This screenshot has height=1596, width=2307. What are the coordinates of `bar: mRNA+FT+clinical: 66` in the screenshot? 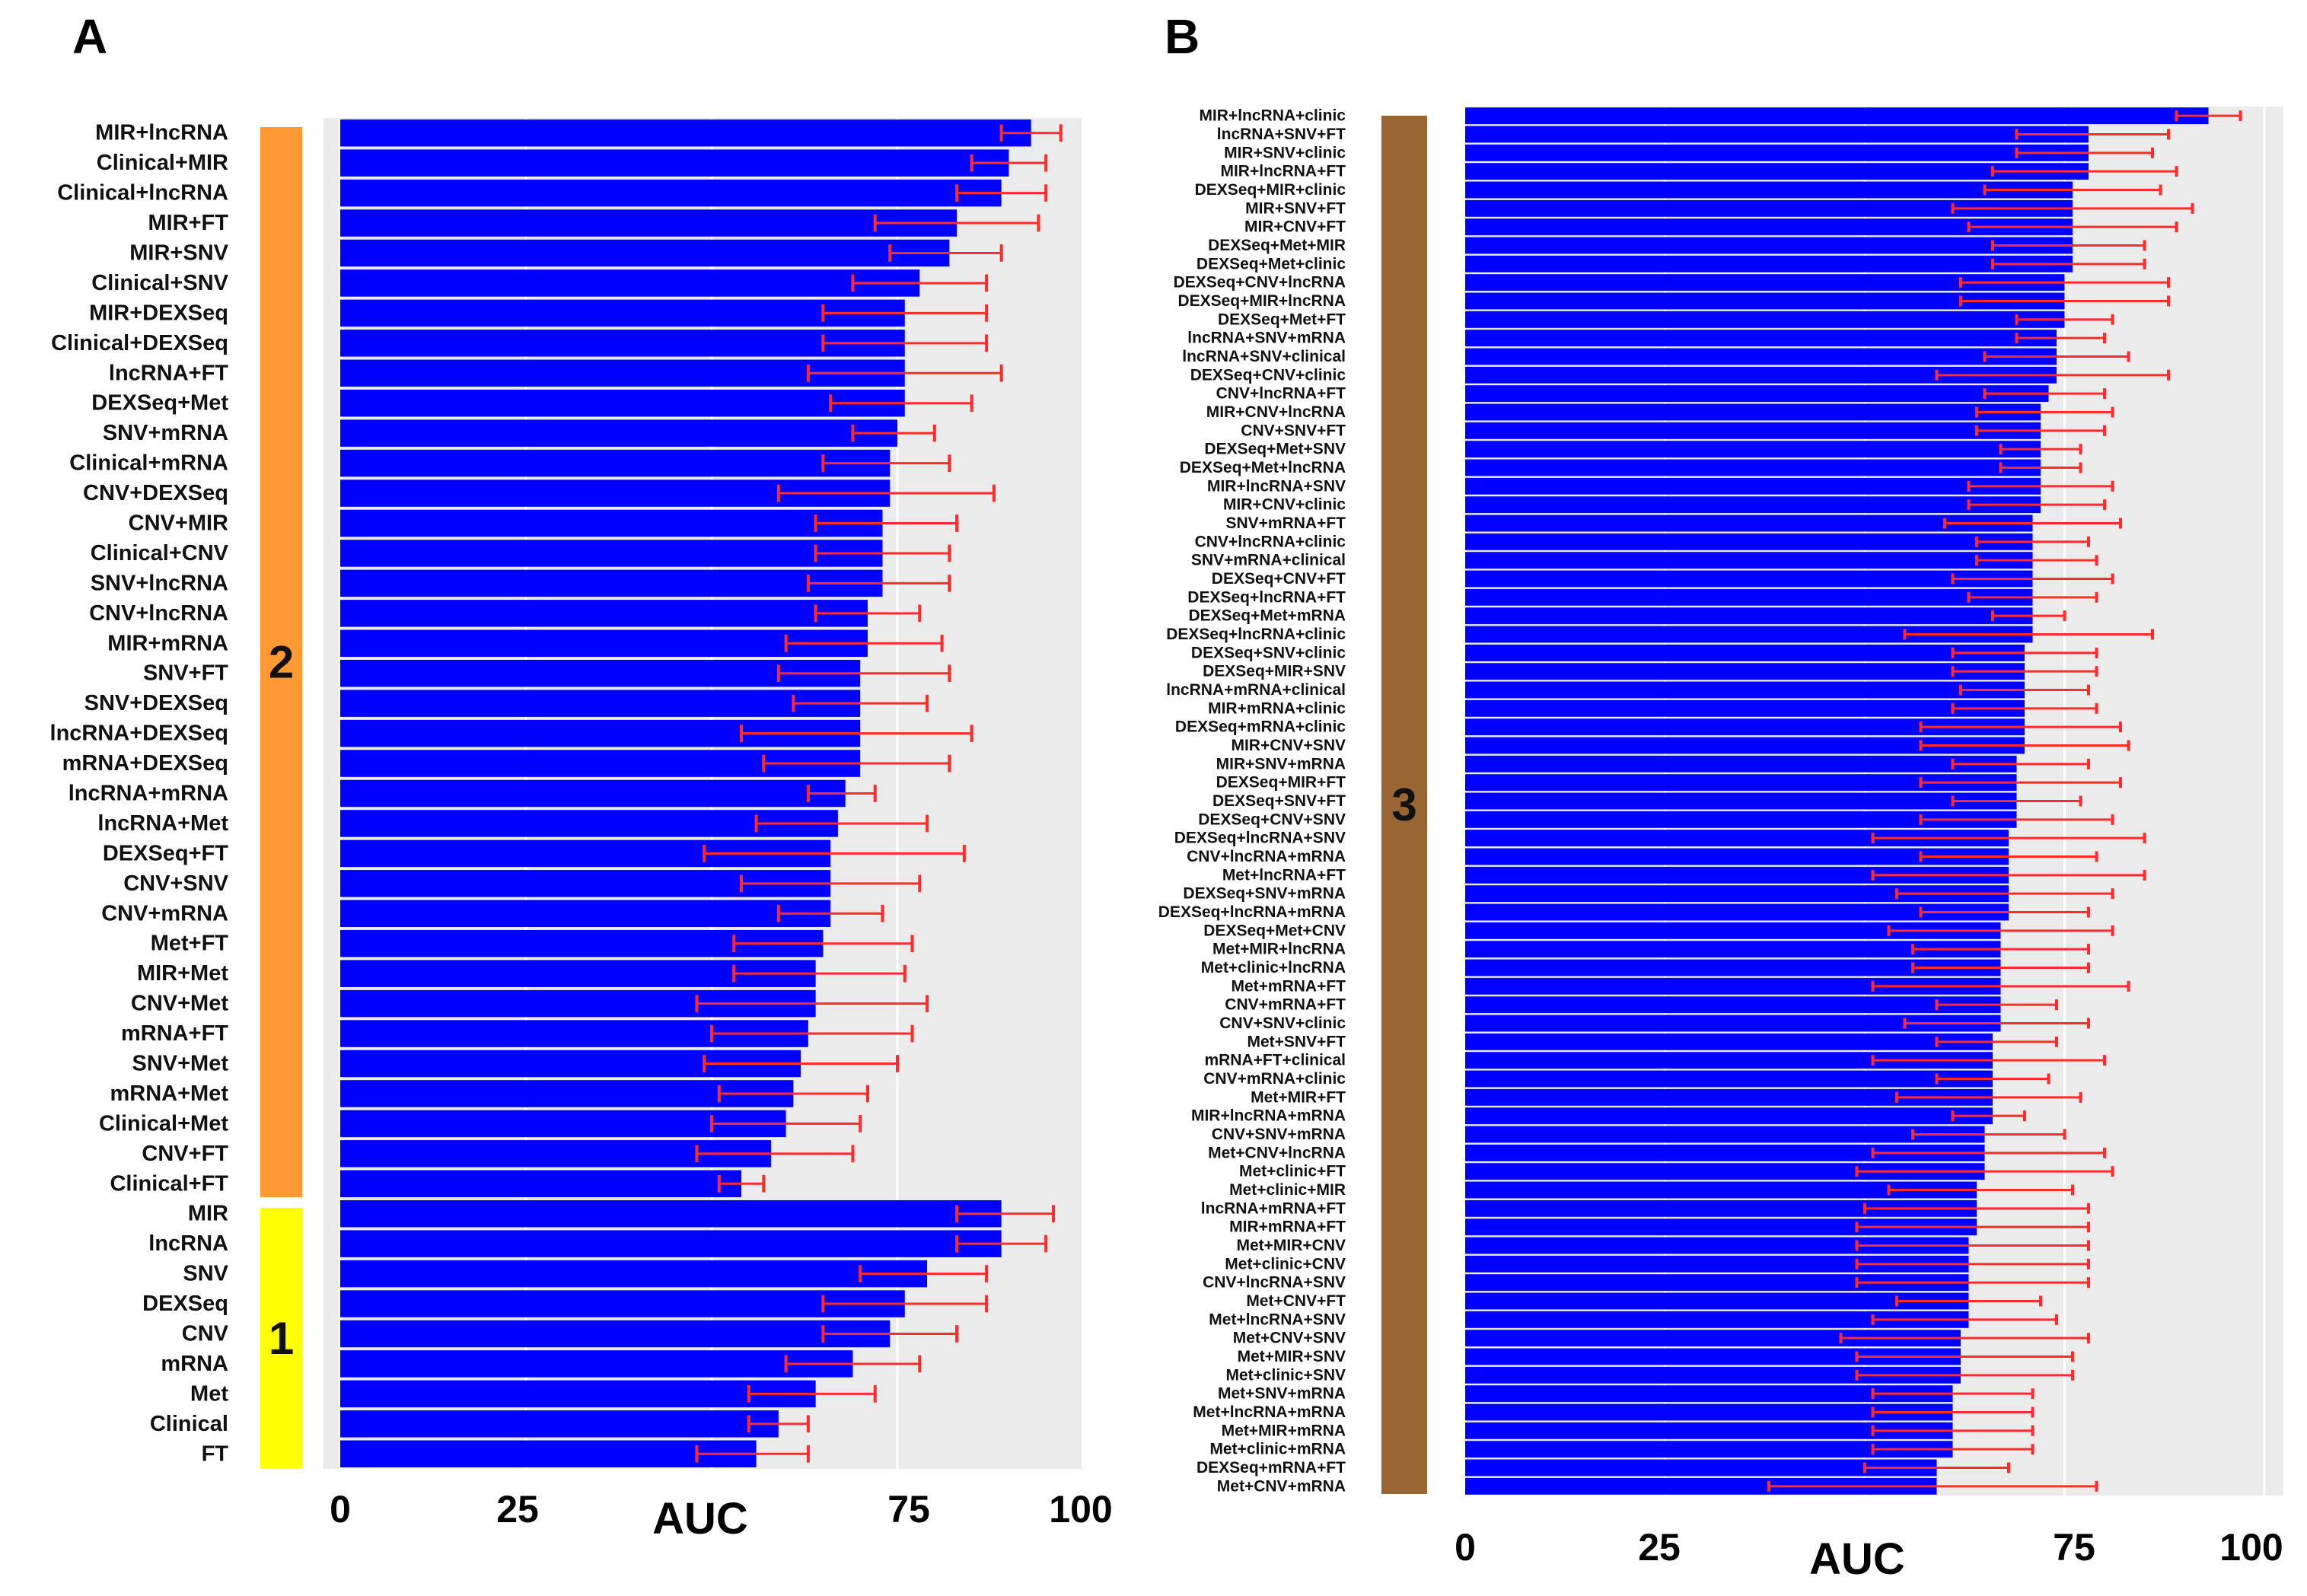 It's located at (1729, 1060).